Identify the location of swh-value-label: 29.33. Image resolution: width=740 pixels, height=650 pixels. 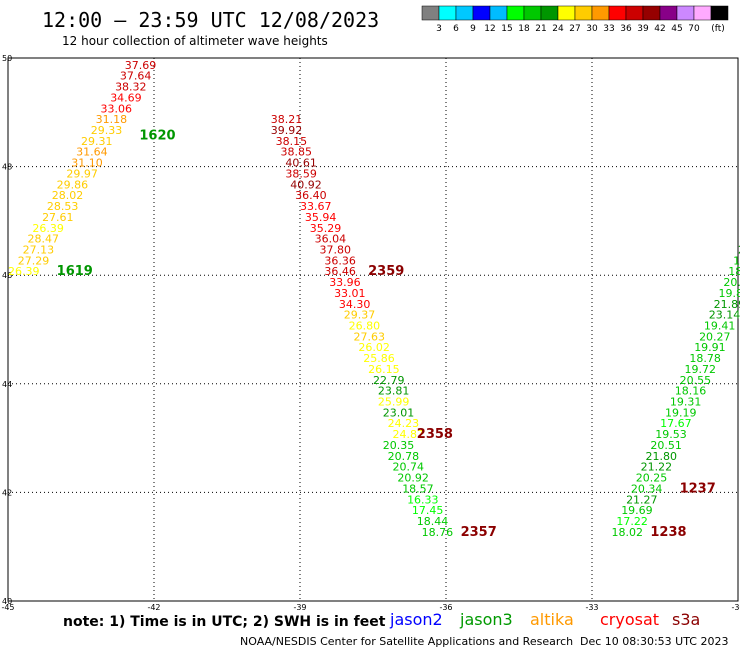
(107, 130).